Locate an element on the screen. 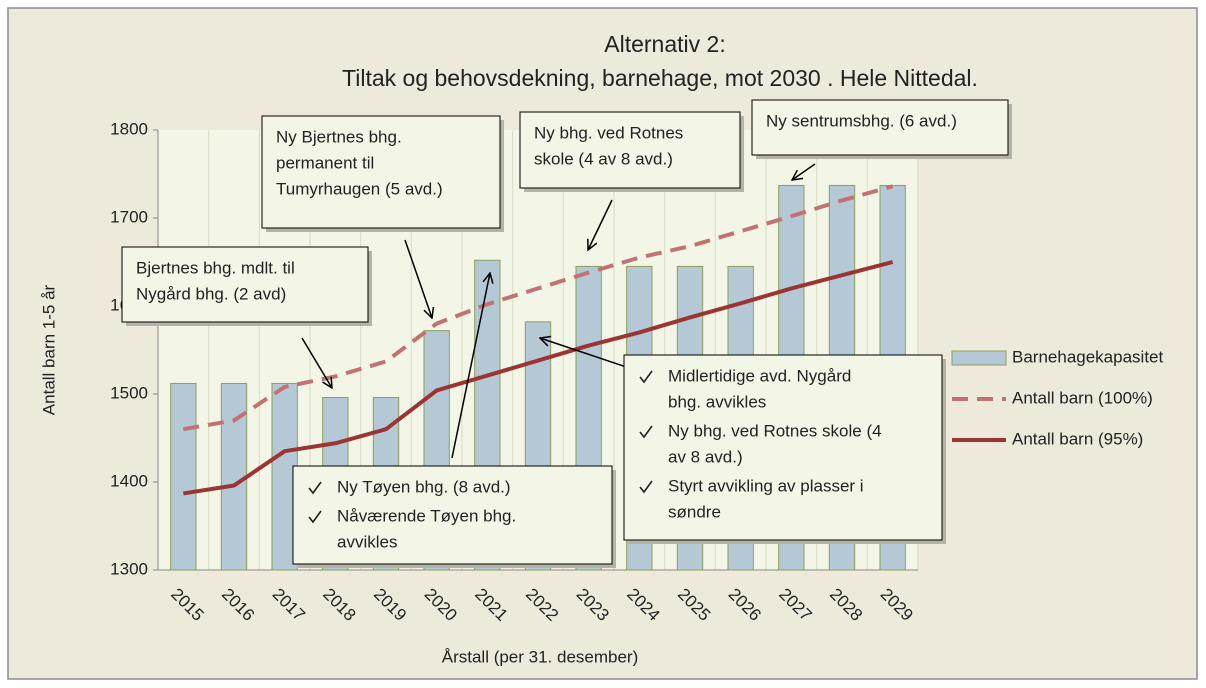 This screenshot has width=1206, height=688. annotation-text: Nygård bhg. (2 avd) is located at coordinates (211, 293).